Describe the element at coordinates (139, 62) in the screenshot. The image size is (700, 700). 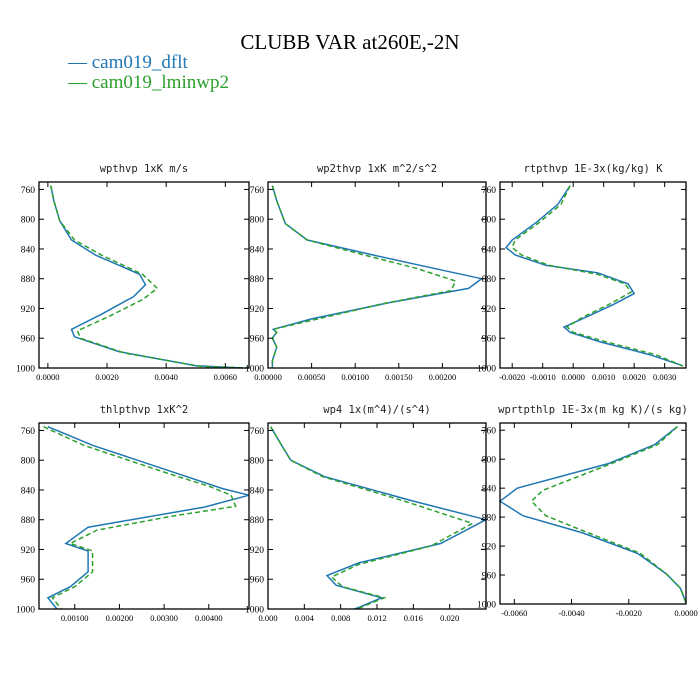
I see `legend-label-dflt: cam019_dflt` at that location.